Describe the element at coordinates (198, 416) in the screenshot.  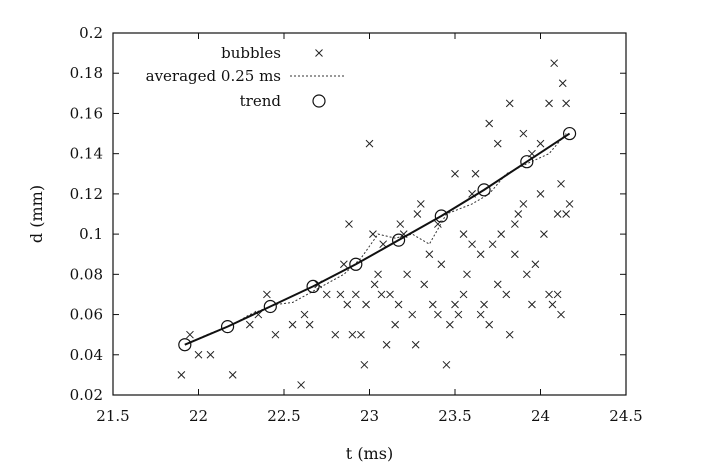
I see `x-tick-label: 22` at that location.